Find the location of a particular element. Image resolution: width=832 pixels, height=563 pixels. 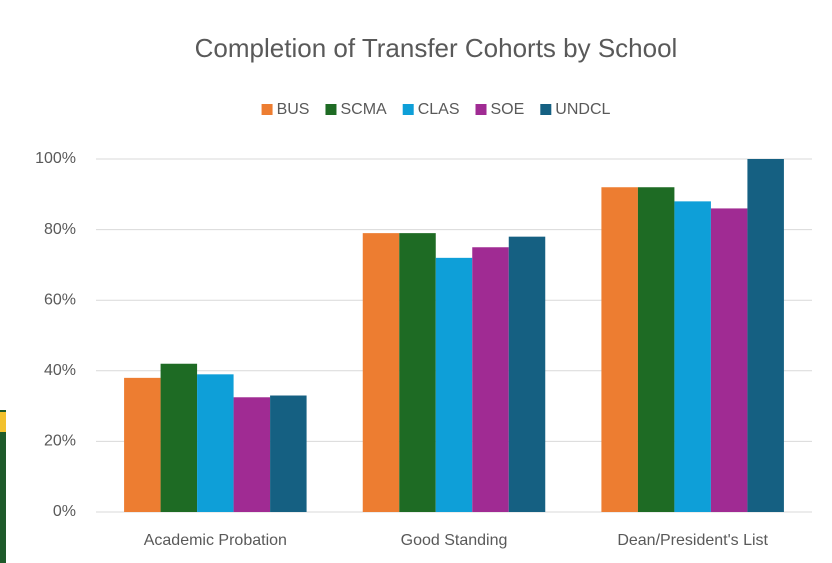

legend-label: SOE is located at coordinates (508, 109).